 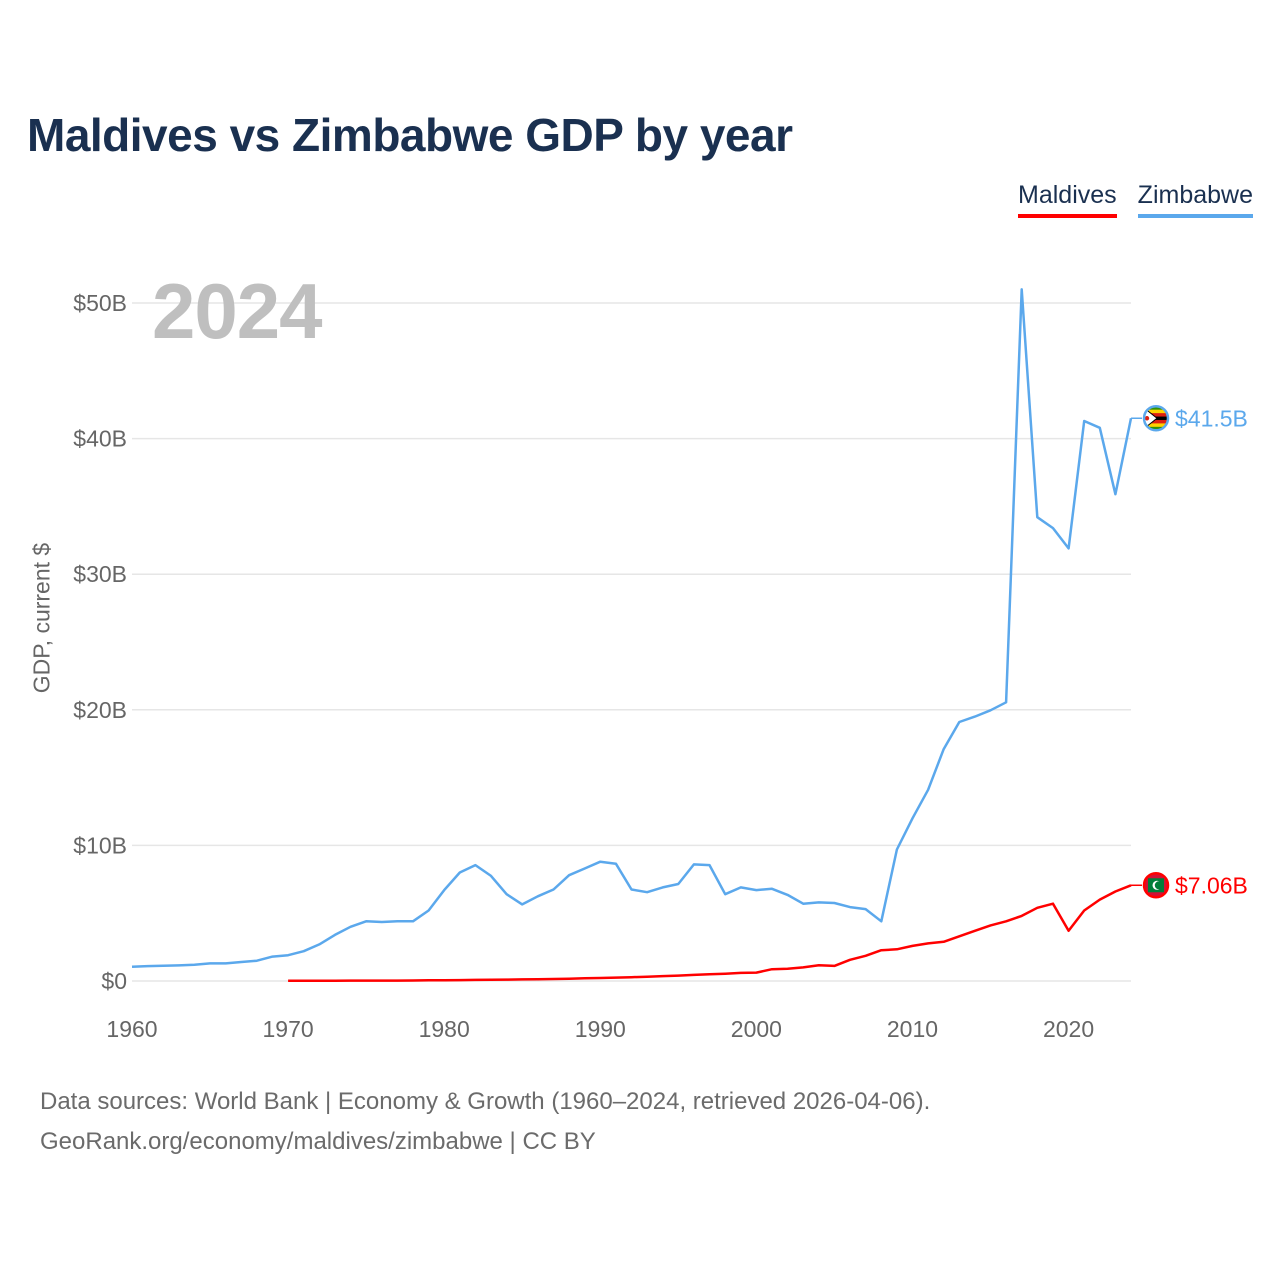 What do you see at coordinates (1189, 652) in the screenshot?
I see `series-end-markers: $41.5B $7.06B` at bounding box center [1189, 652].